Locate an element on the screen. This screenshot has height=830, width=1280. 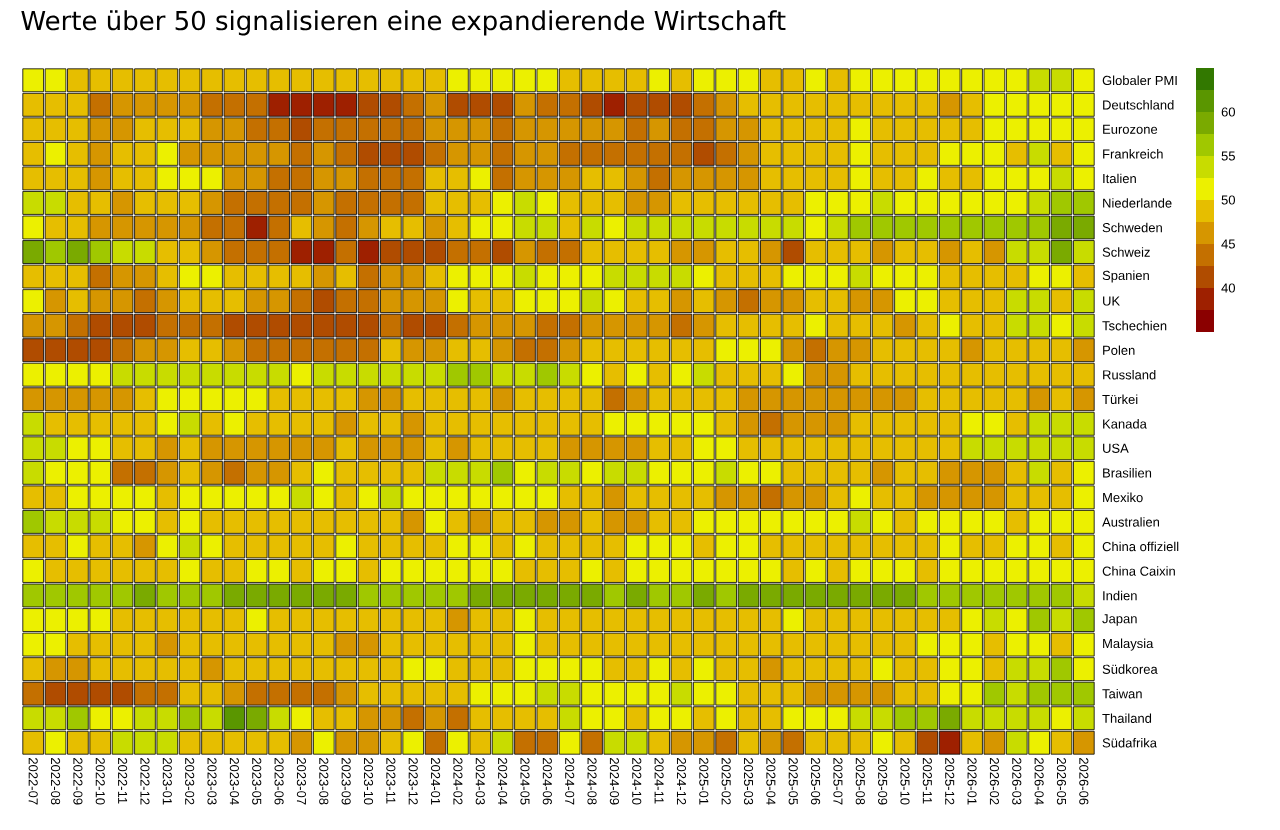
x-tick-label: 2025-10 is located at coordinates (905, 781).